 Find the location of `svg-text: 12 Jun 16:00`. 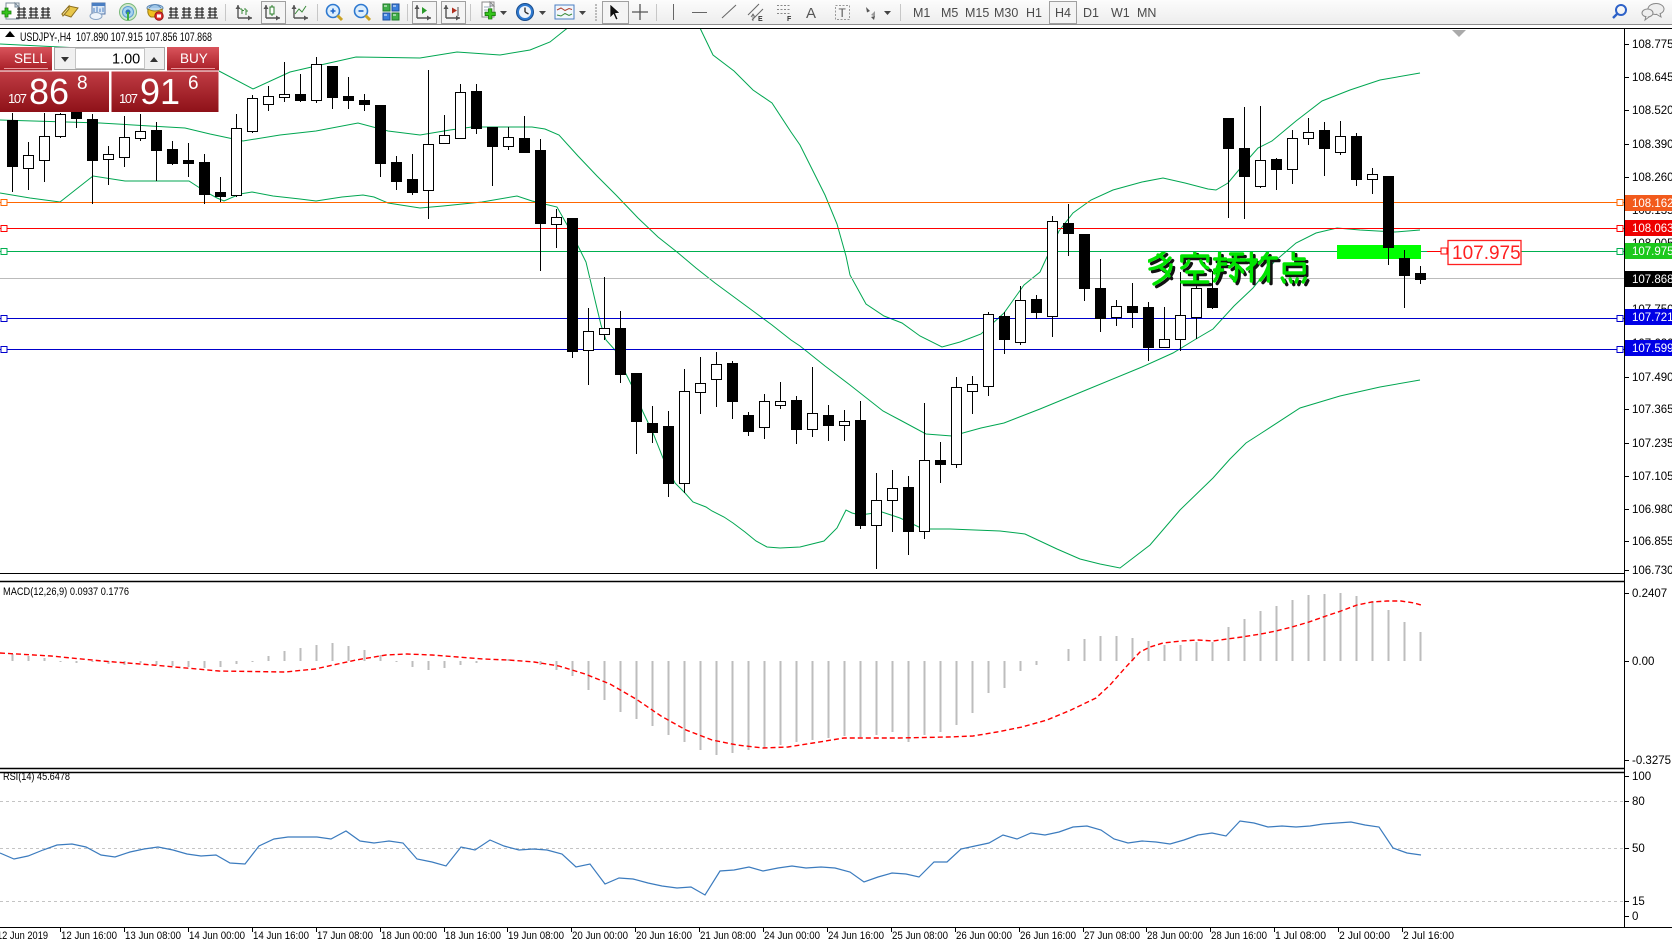

svg-text: 12 Jun 16:00 is located at coordinates (89, 936).